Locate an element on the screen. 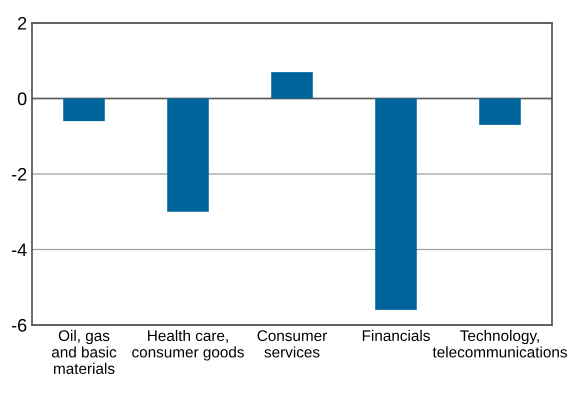 The width and height of the screenshot is (570, 403). x-tick-label: Oil, gas and basic materials is located at coordinates (84, 352).